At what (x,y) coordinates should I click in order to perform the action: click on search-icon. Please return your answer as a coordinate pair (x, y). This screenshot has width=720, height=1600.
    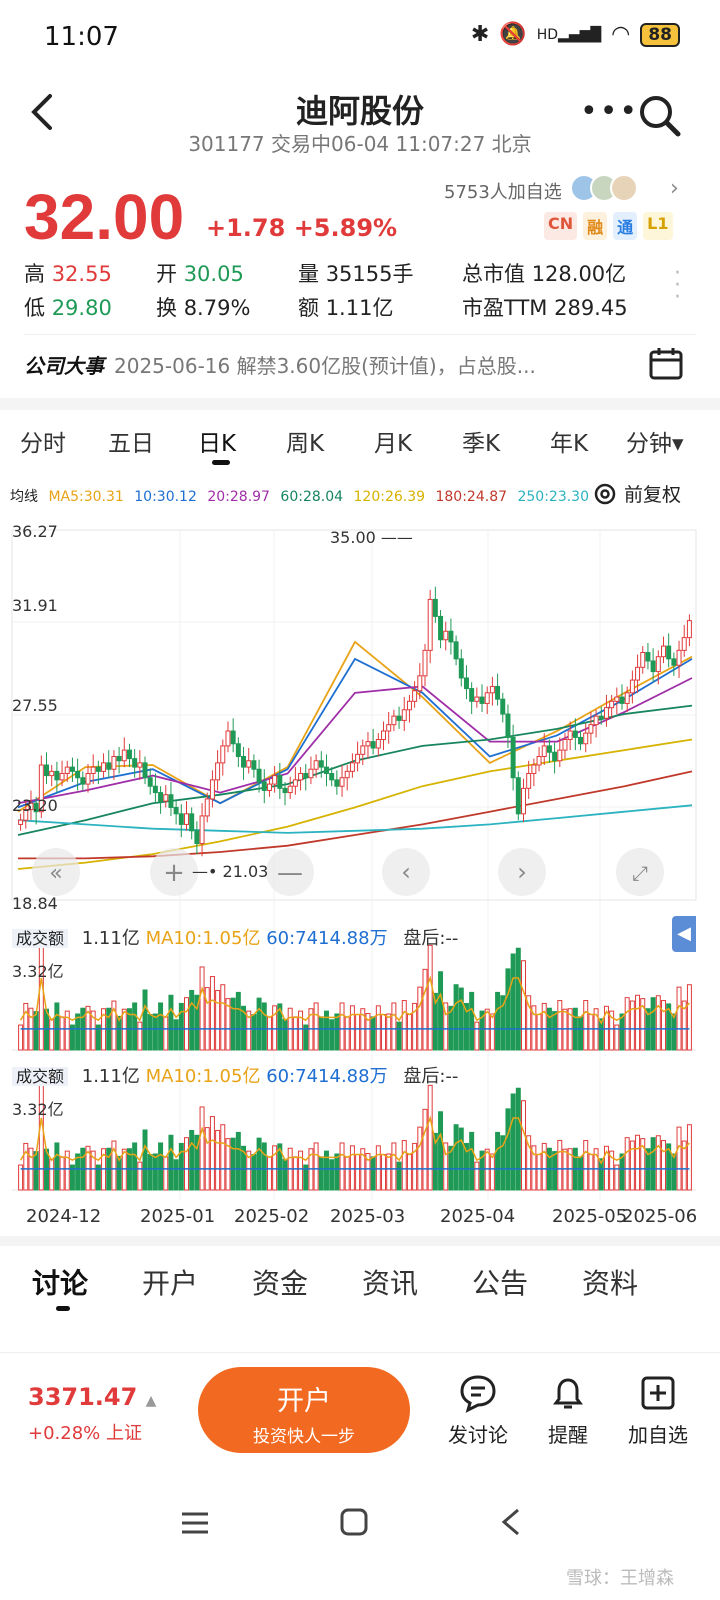
    Looking at the image, I should click on (659, 115).